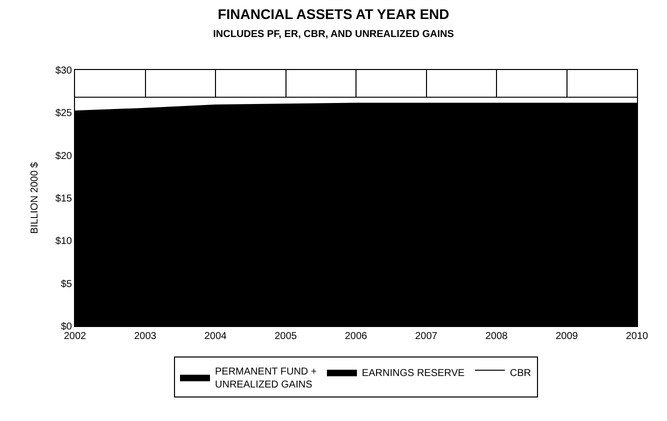 Image resolution: width=667 pixels, height=421 pixels. What do you see at coordinates (63, 71) in the screenshot?
I see `y-tick-label: $30` at bounding box center [63, 71].